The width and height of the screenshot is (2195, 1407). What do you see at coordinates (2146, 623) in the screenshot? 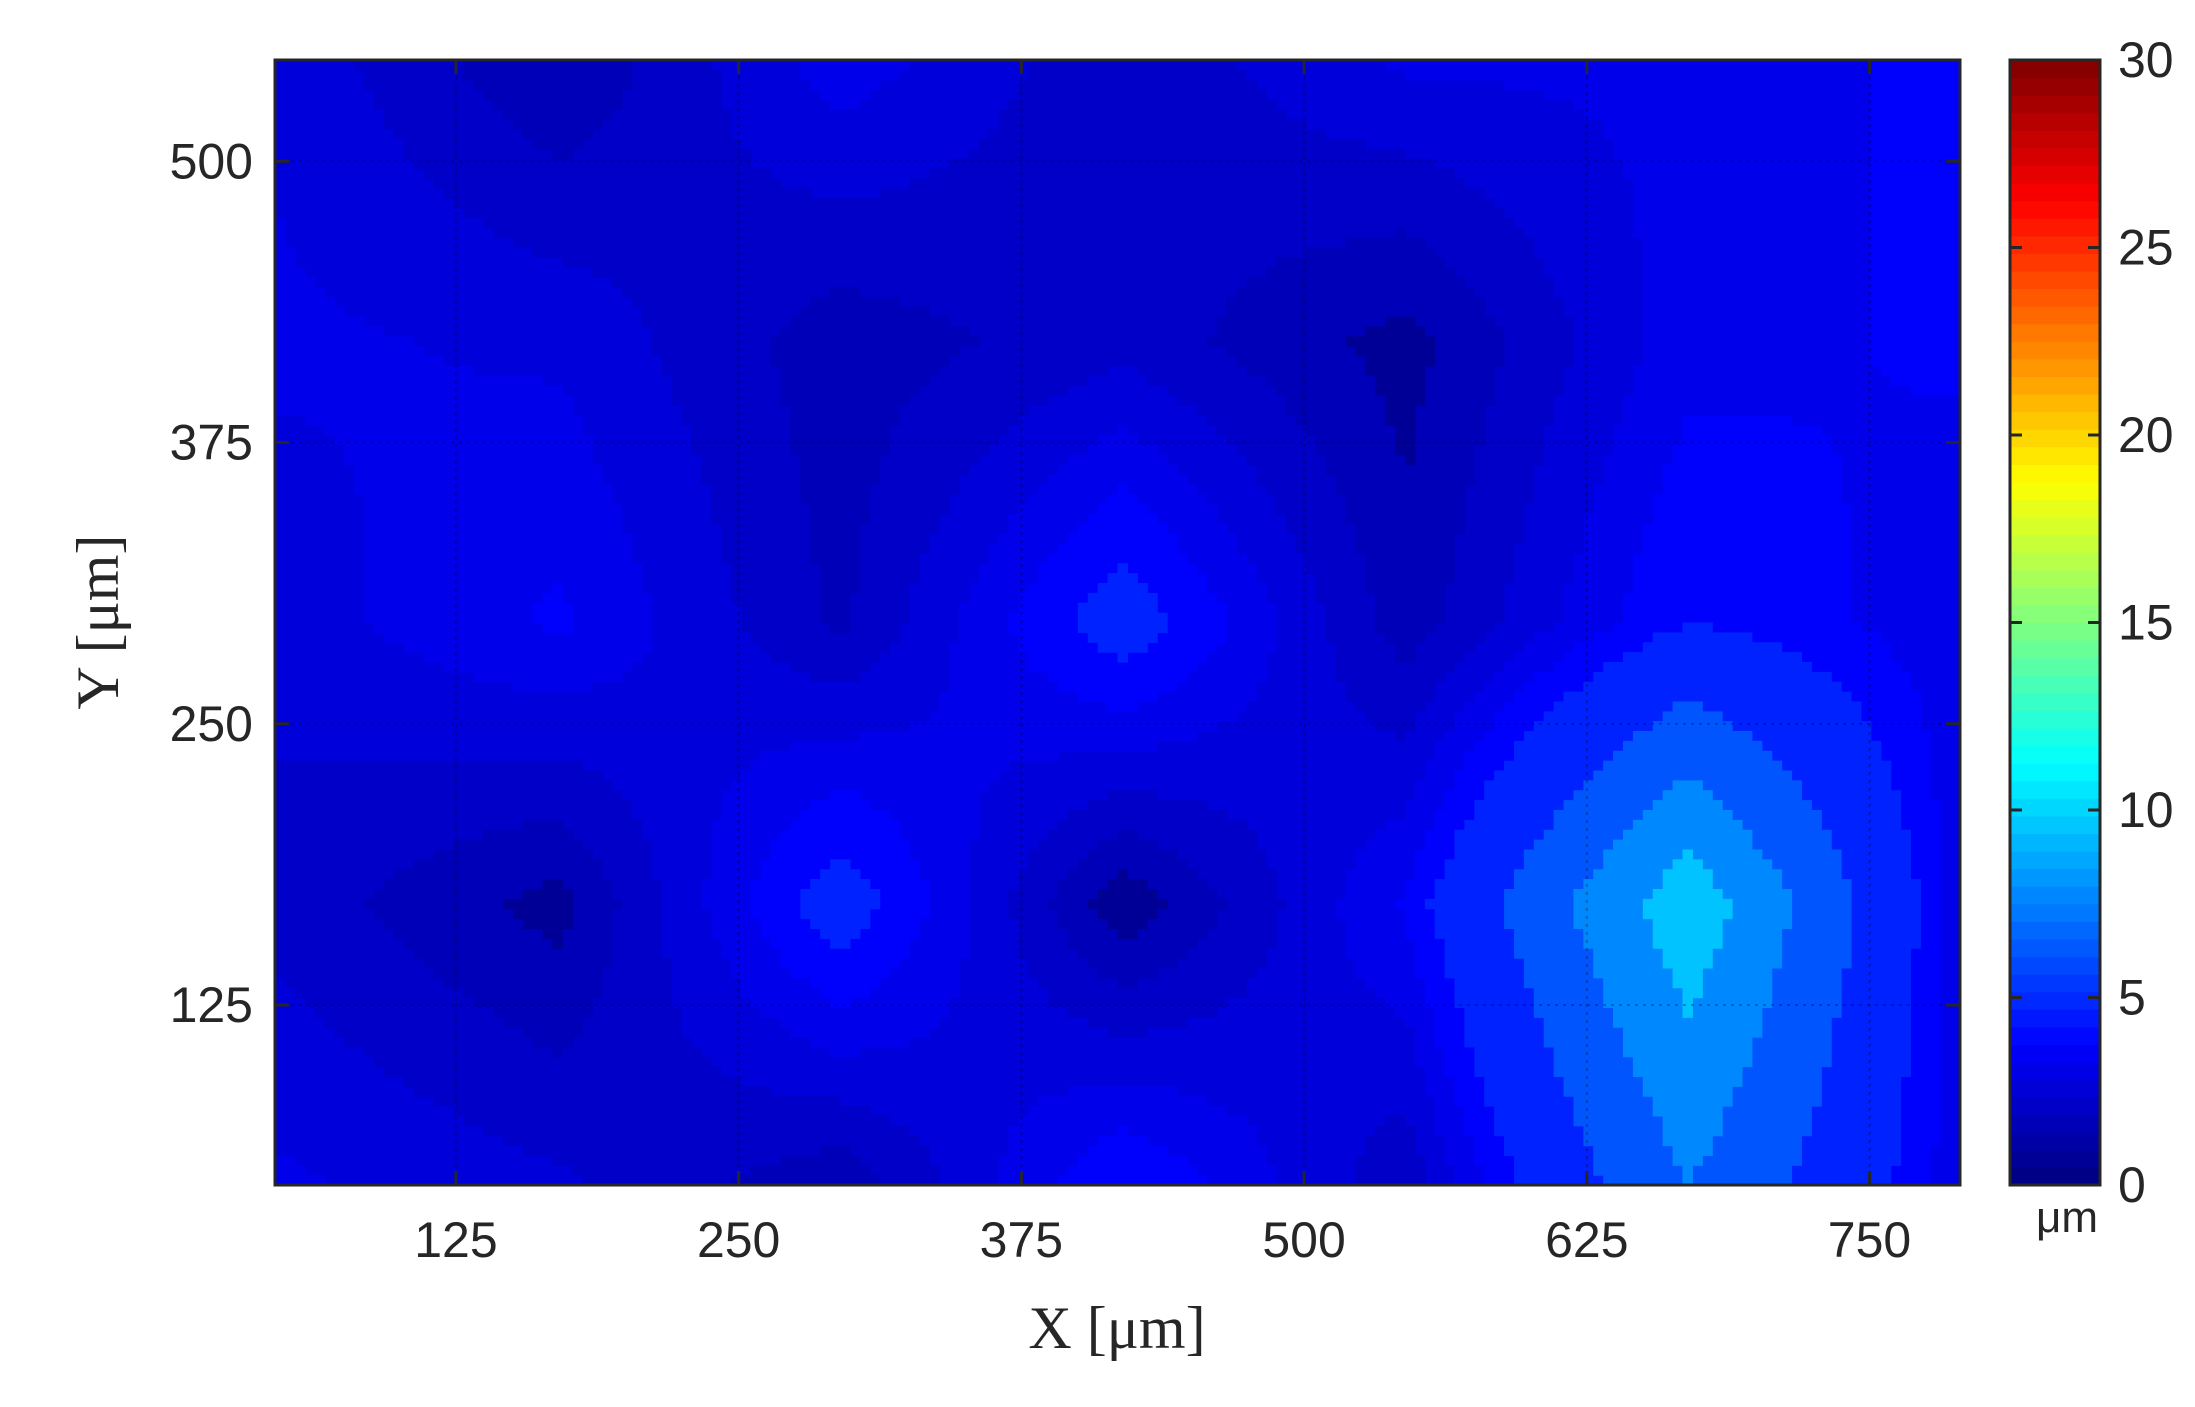
I see `colorbar-tick-label: 15` at bounding box center [2146, 623].